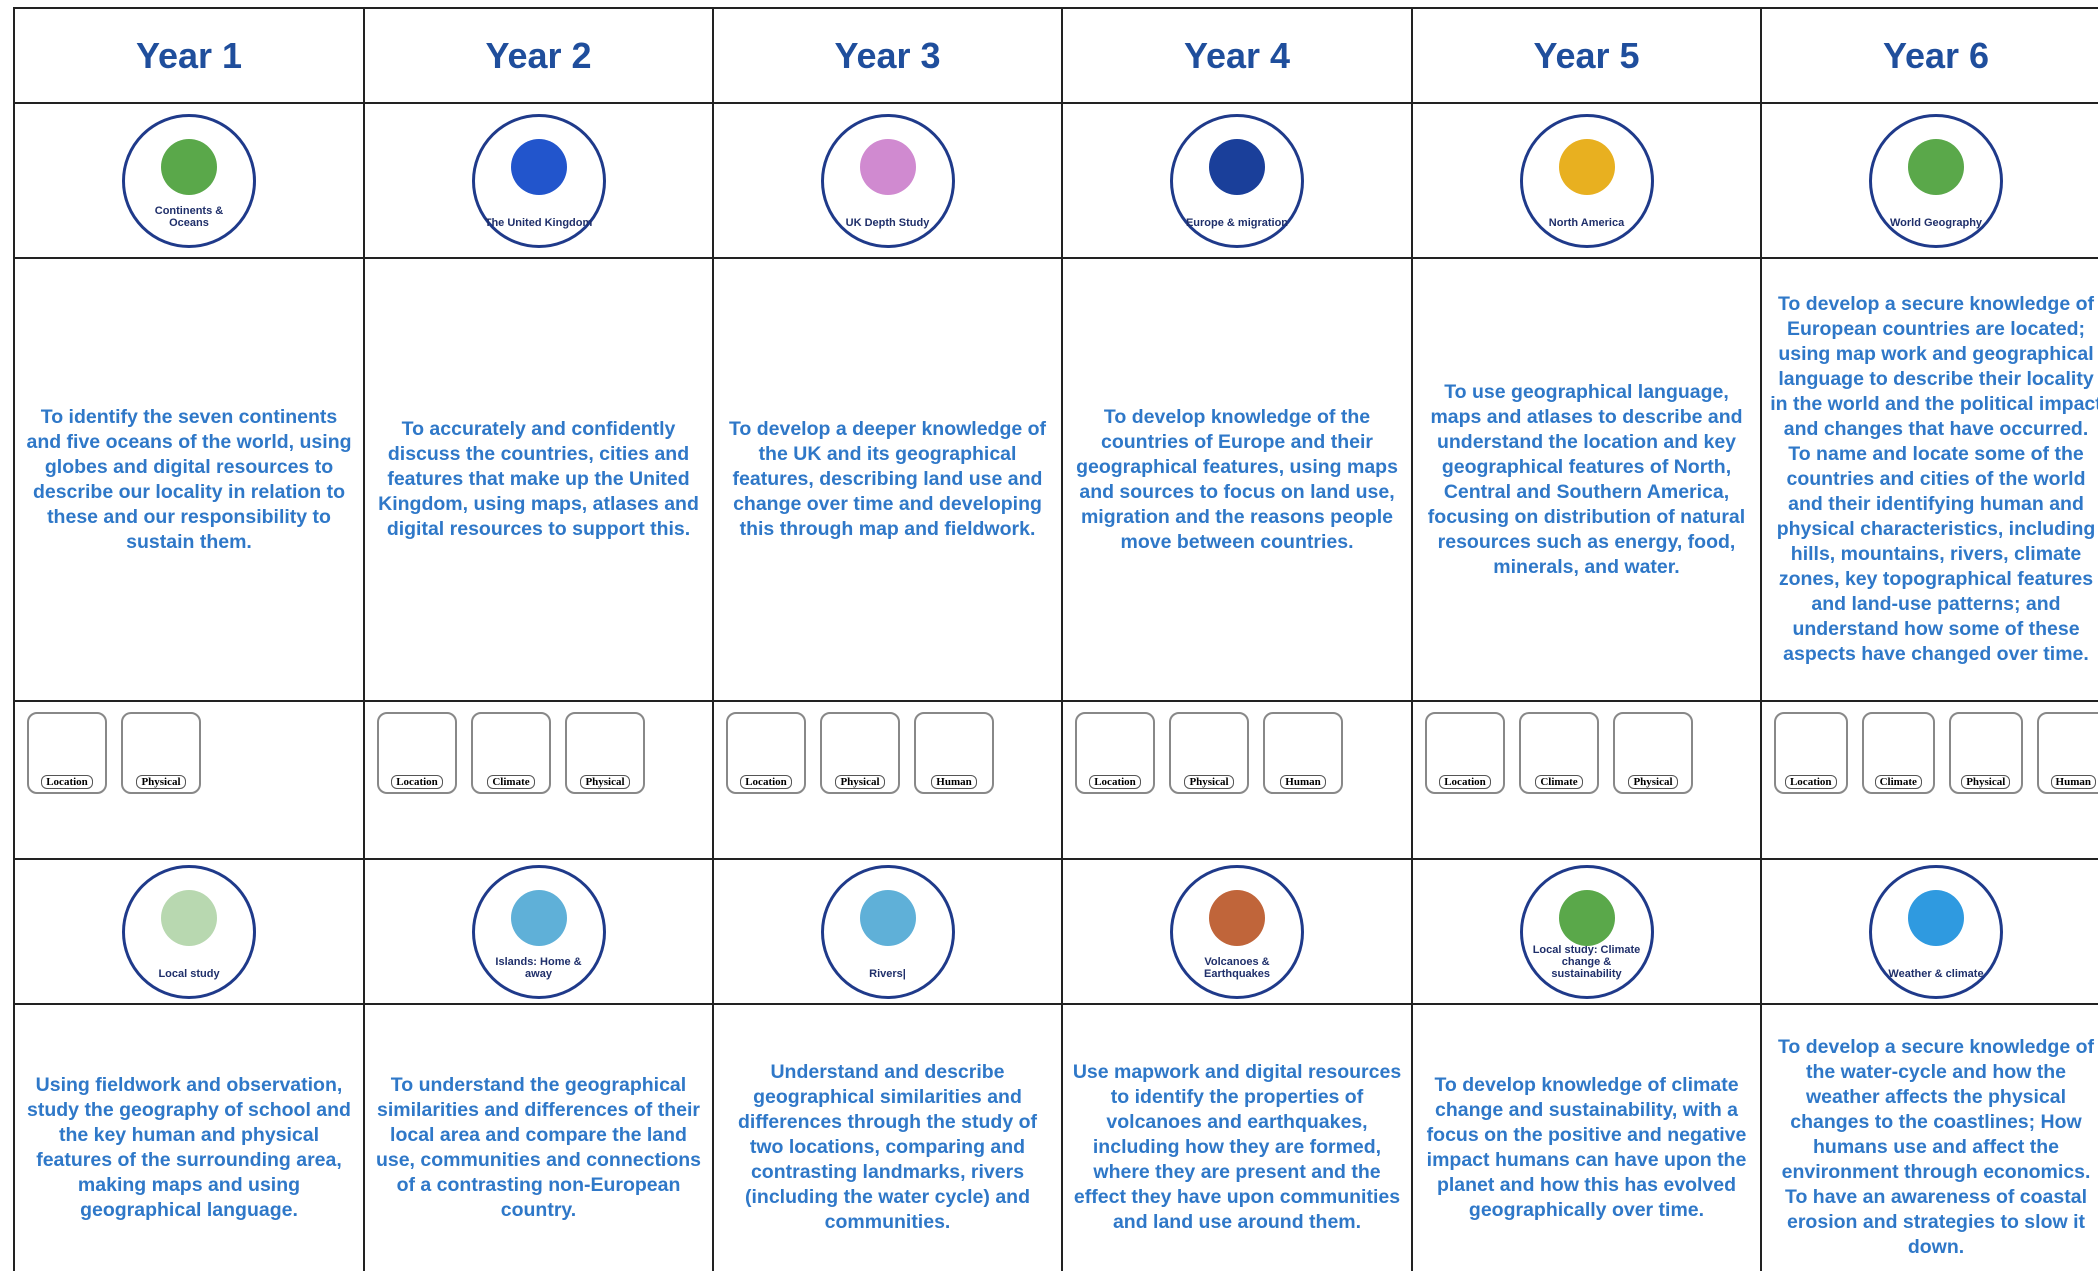 The width and height of the screenshot is (2098, 1271). I want to click on topic-cell: Continents & Oceans, so click(188, 179).